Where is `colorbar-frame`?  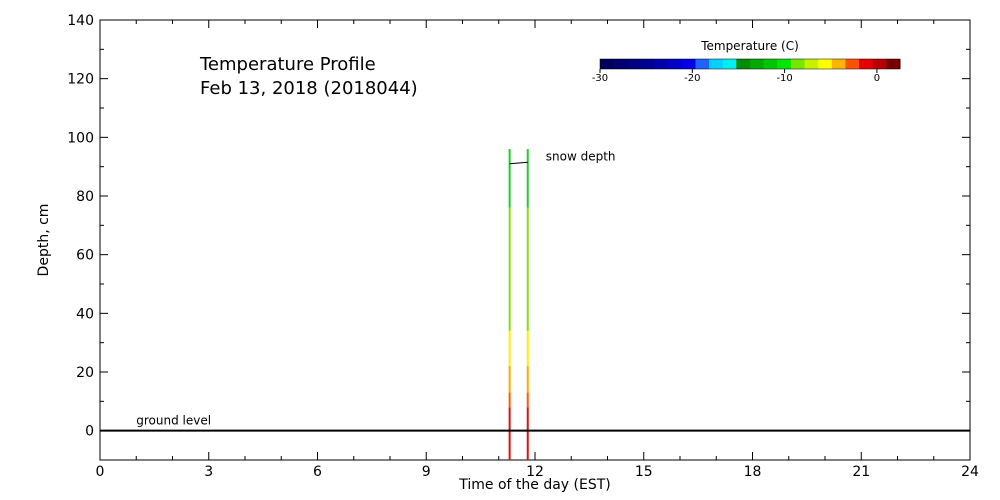 colorbar-frame is located at coordinates (750, 64).